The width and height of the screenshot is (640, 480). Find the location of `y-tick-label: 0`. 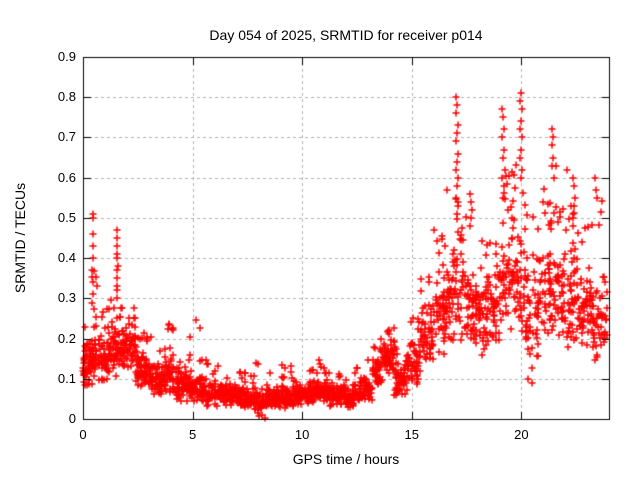

y-tick-label: 0 is located at coordinates (72, 418).